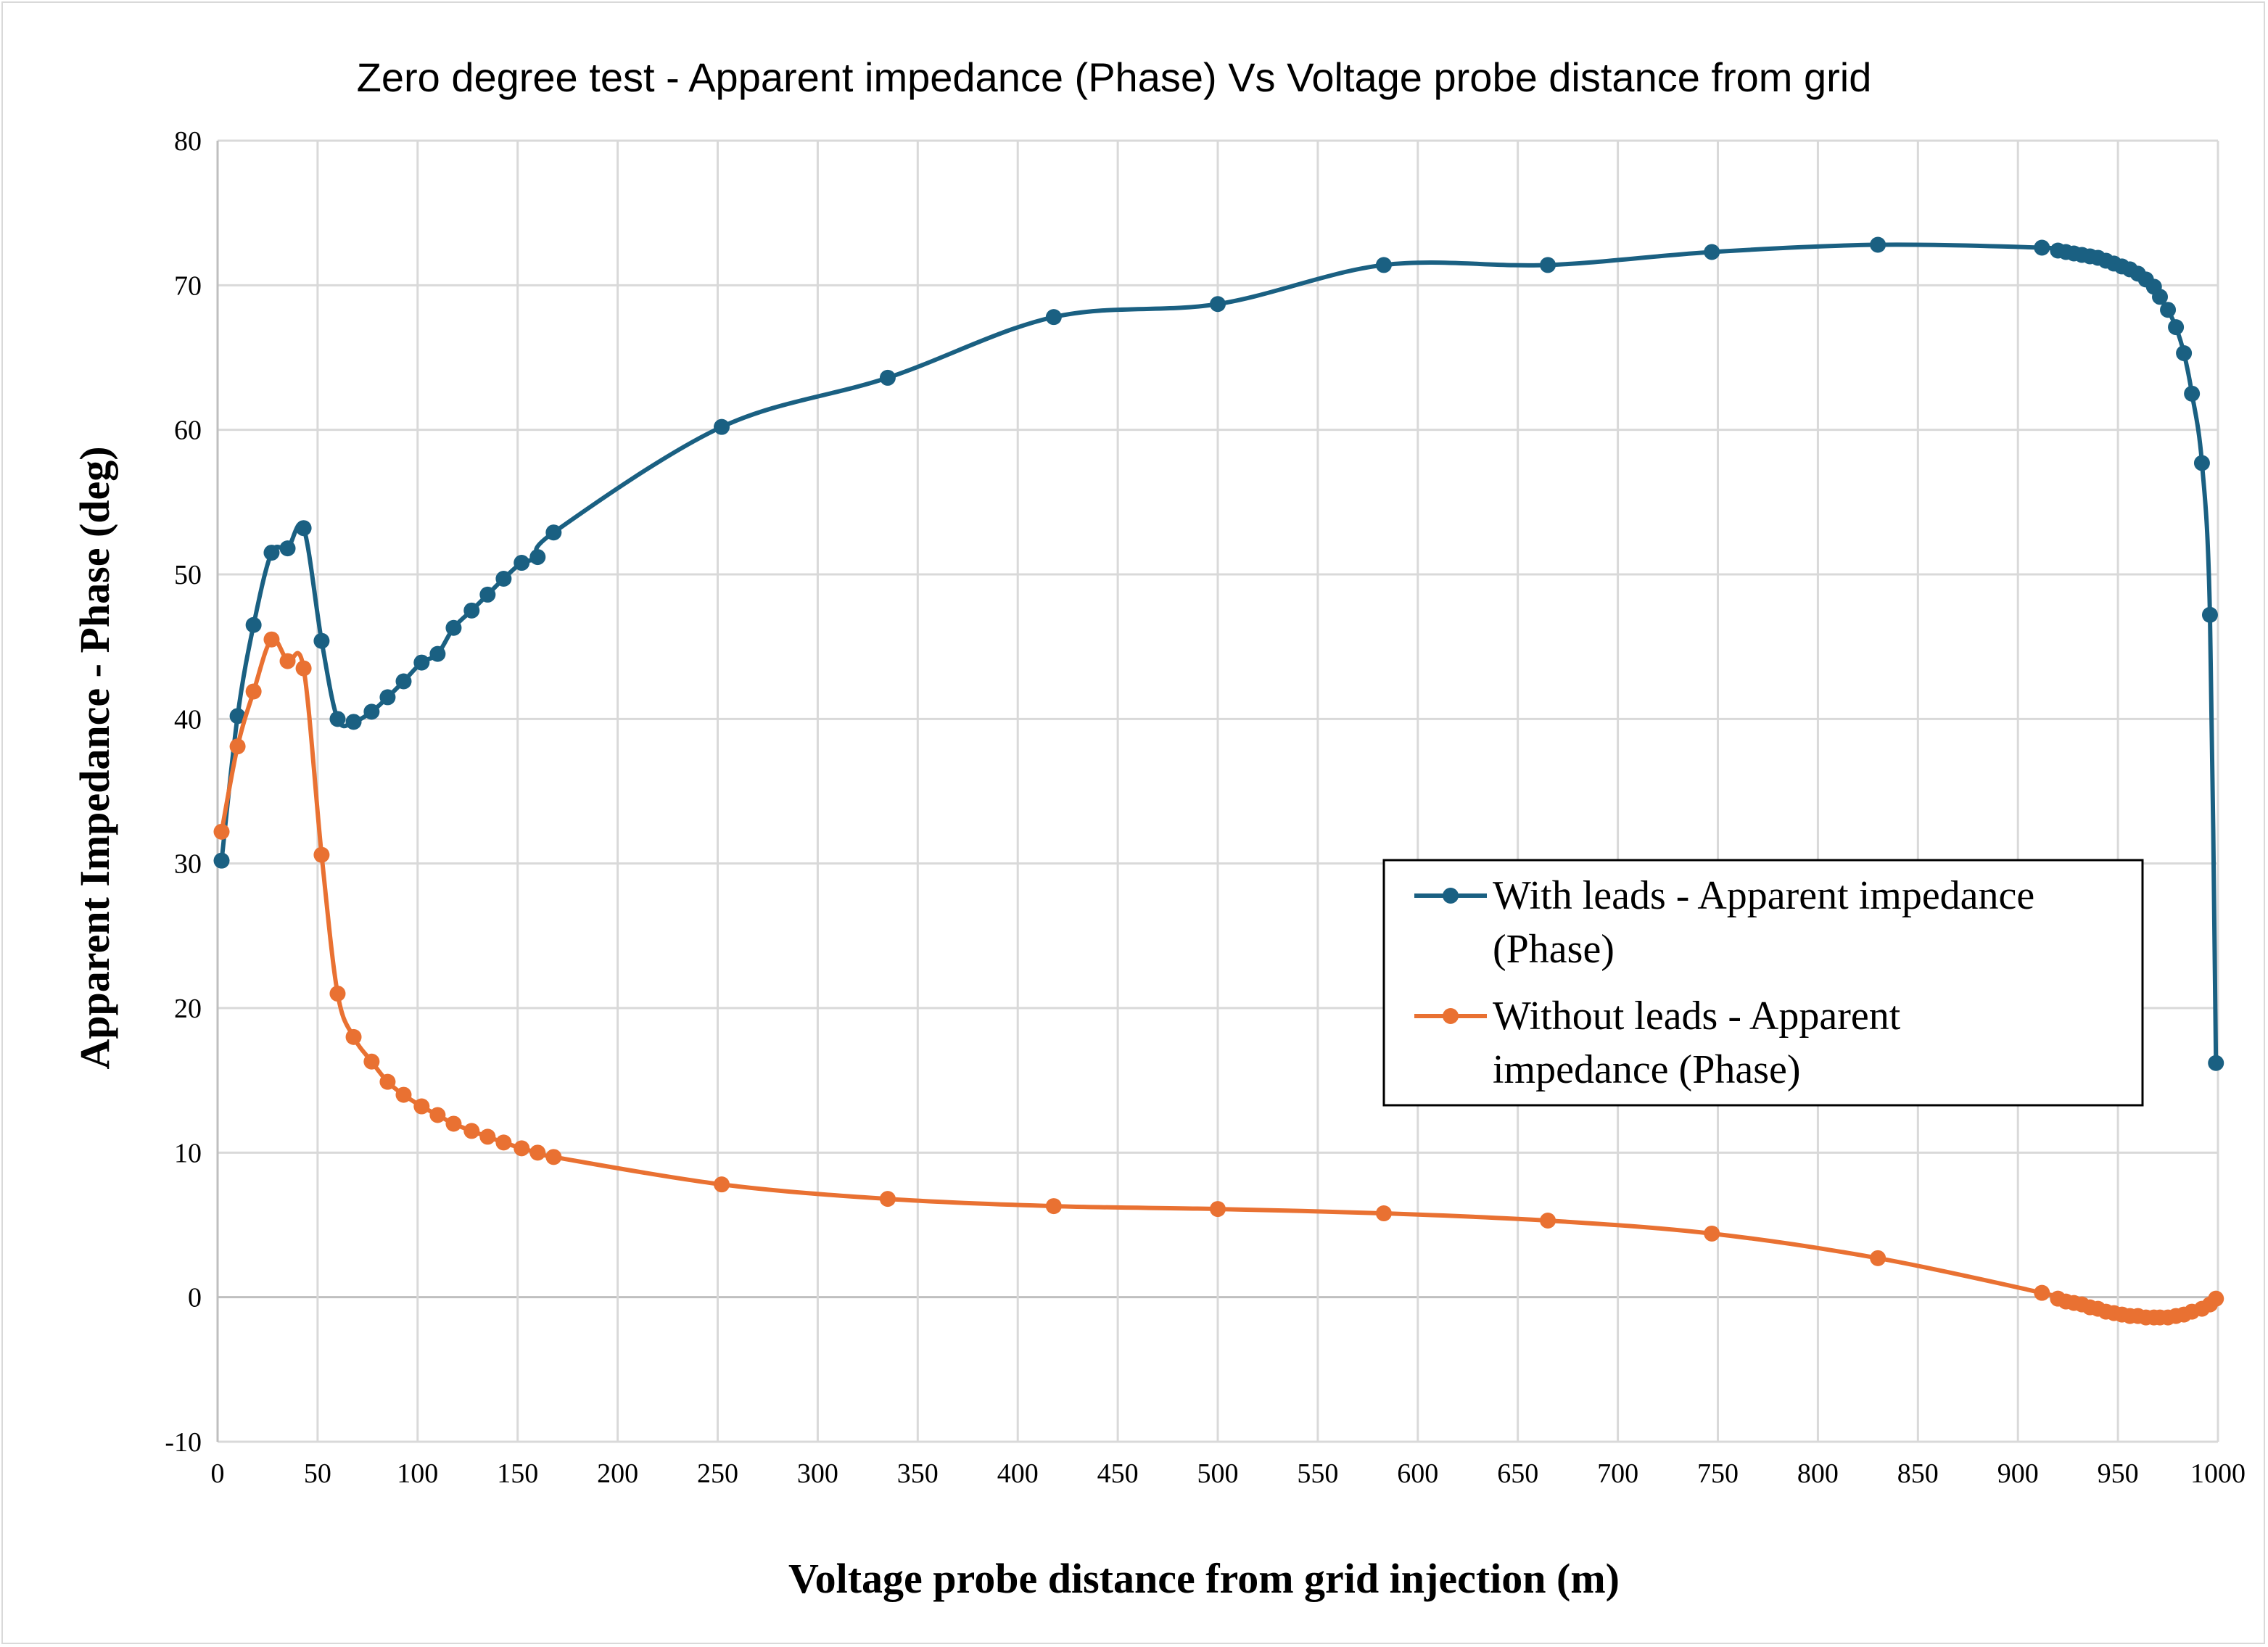  What do you see at coordinates (1451, 896) in the screenshot?
I see `legend-marker-with-leads` at bounding box center [1451, 896].